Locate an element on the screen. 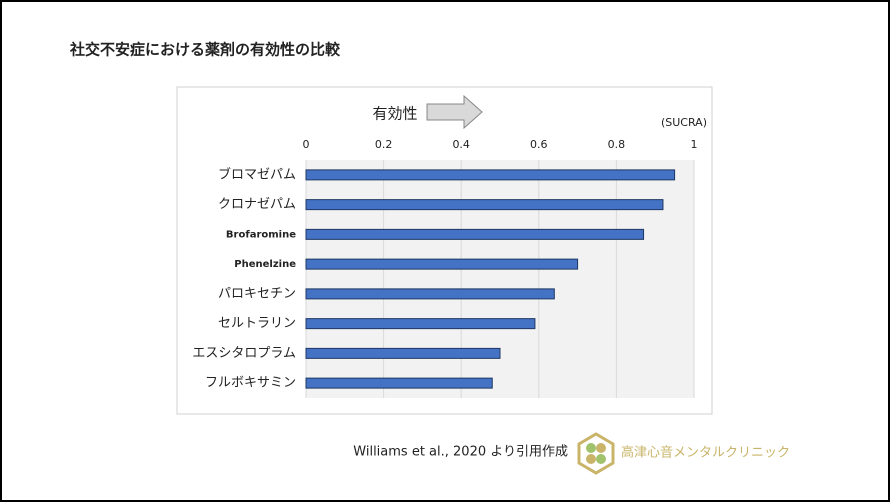 This screenshot has width=890, height=502. x-tick-label: 0.6 is located at coordinates (539, 144).